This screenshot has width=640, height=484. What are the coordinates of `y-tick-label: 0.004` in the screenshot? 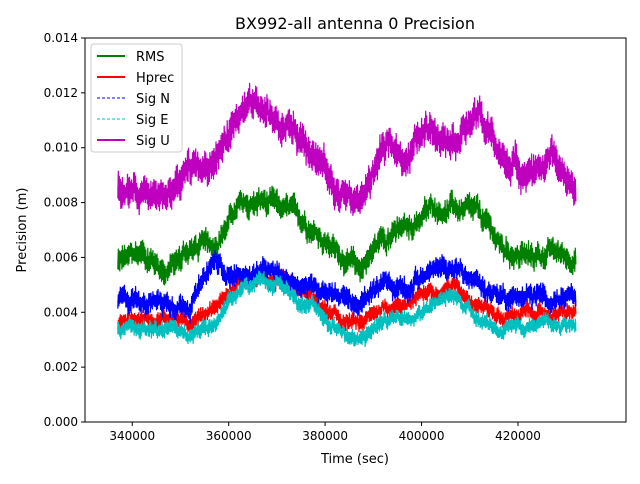 It's located at (61, 312).